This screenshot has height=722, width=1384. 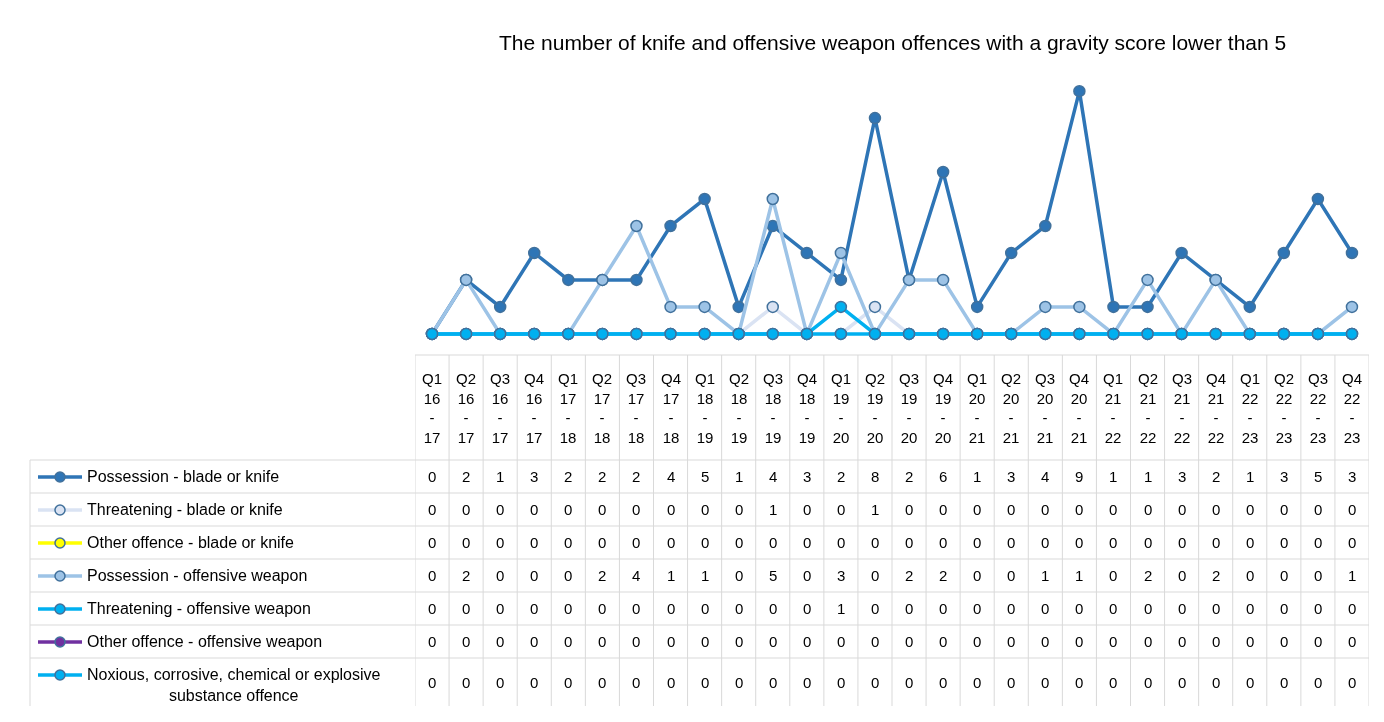 I want to click on legend-label: Threatening - blade or knife, so click(x=185, y=509).